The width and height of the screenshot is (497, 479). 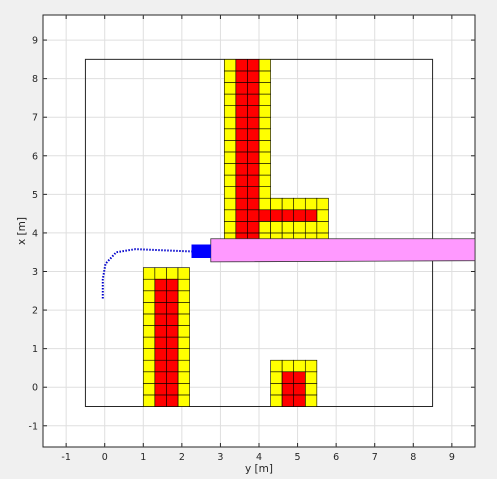 I want to click on y-tick-label: 4, so click(x=35, y=233).